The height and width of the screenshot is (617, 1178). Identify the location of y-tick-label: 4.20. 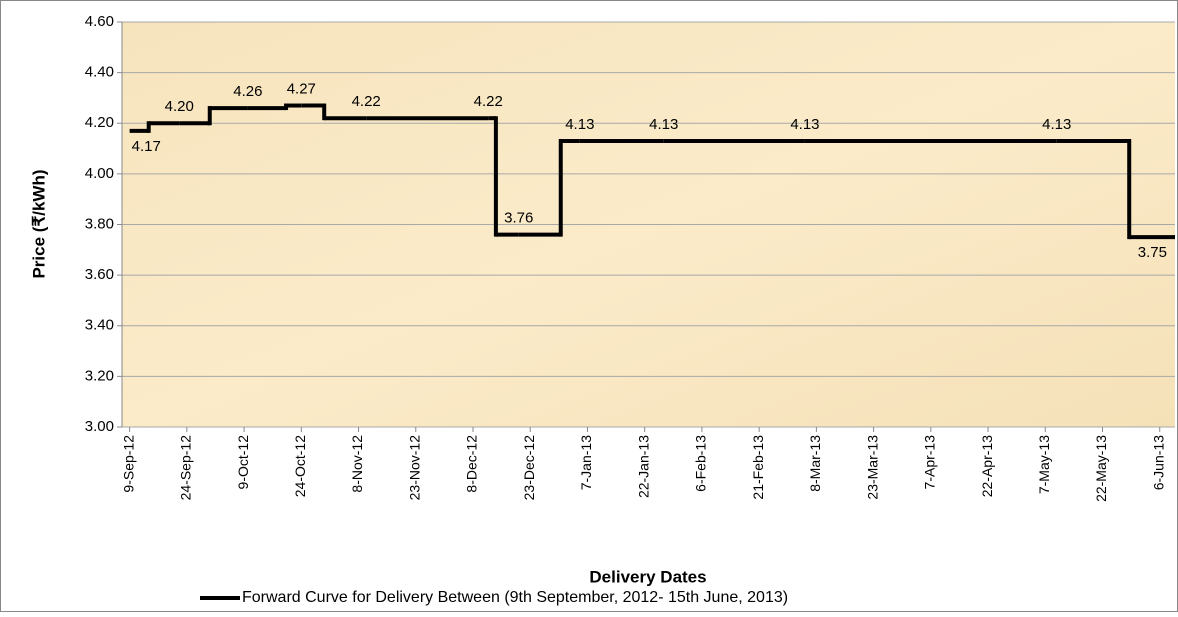
(99, 122).